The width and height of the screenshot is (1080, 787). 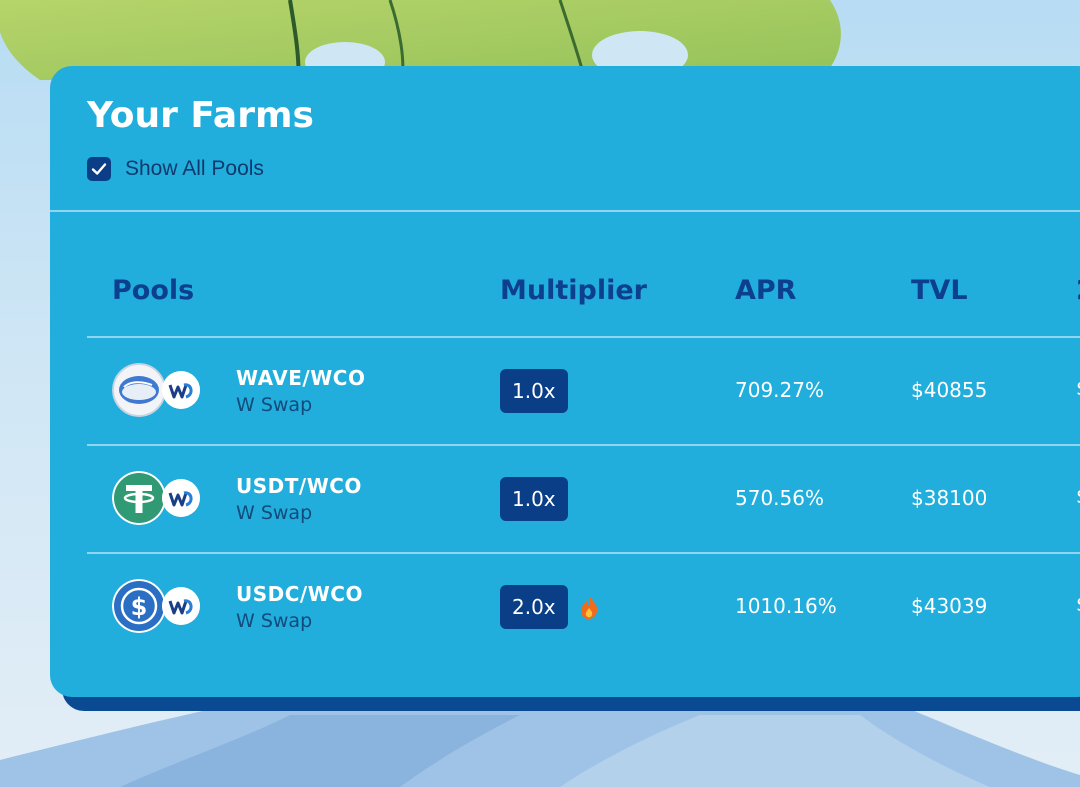 I want to click on column-header-apr: APR, so click(x=766, y=290).